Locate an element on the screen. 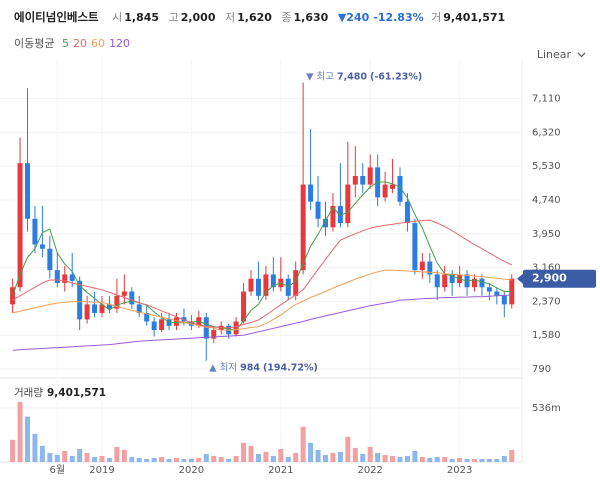 The width and height of the screenshot is (600, 480). scale-button: Linear is located at coordinates (561, 54).